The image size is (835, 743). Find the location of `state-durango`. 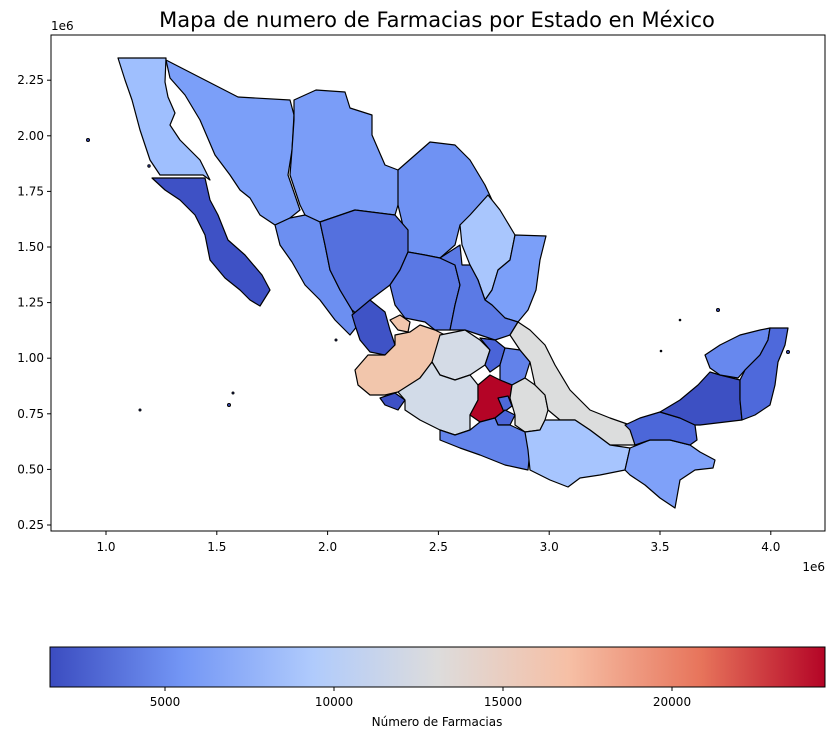

state-durango is located at coordinates (364, 262).